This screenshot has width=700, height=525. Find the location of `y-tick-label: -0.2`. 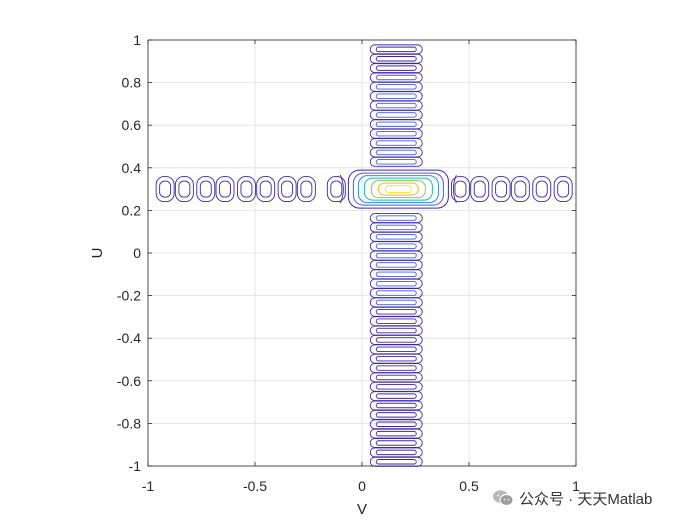

y-tick-label: -0.2 is located at coordinates (129, 296).